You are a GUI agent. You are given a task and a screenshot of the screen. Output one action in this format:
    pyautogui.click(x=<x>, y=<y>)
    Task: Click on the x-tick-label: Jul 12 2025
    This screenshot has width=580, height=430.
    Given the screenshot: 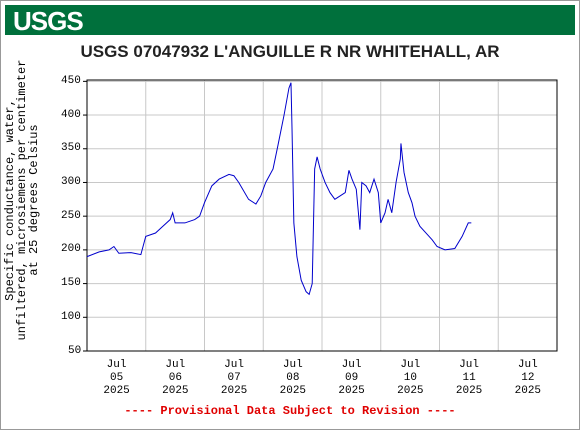 What is the action you would take?
    pyautogui.click(x=528, y=378)
    